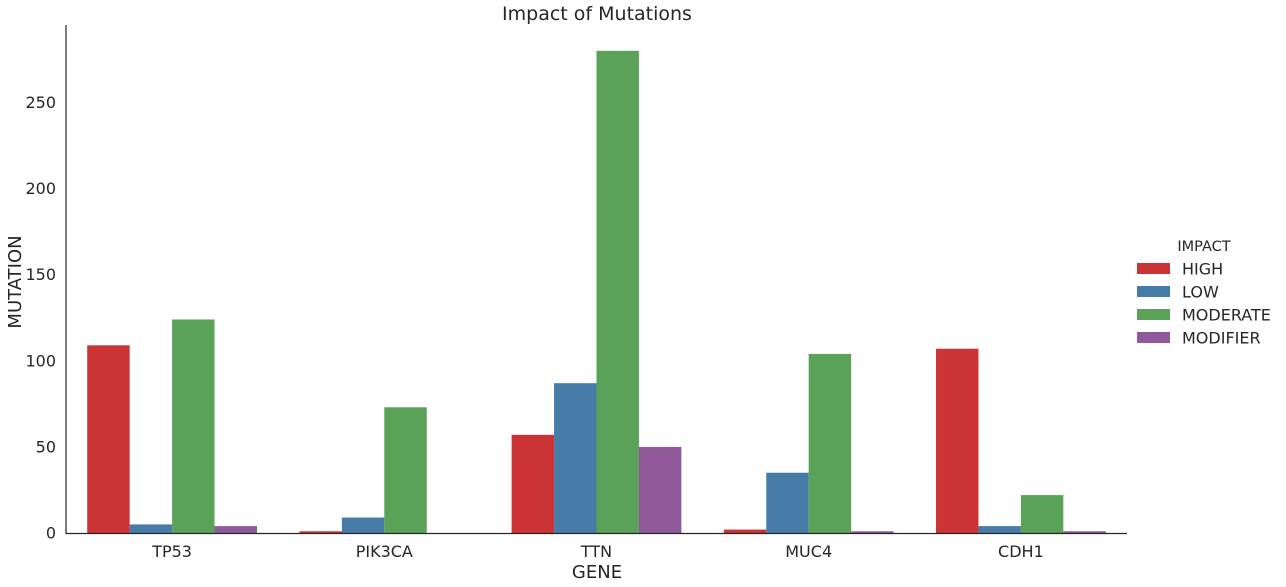 This screenshot has width=1286, height=587. What do you see at coordinates (40, 188) in the screenshot?
I see `y-tick-label: 200` at bounding box center [40, 188].